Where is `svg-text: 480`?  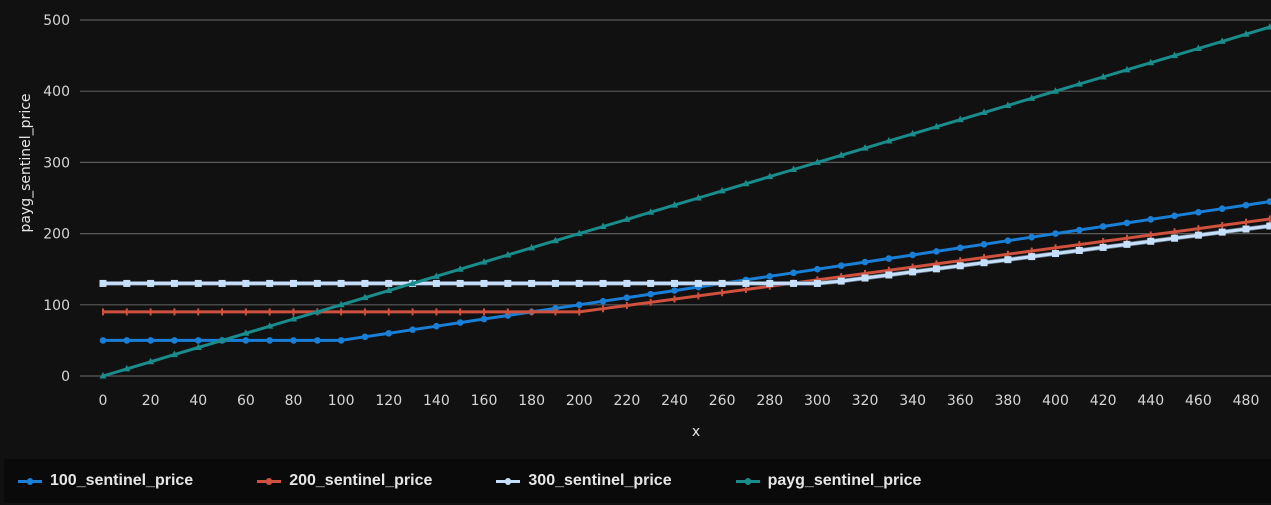
svg-text: 480 is located at coordinates (1246, 401).